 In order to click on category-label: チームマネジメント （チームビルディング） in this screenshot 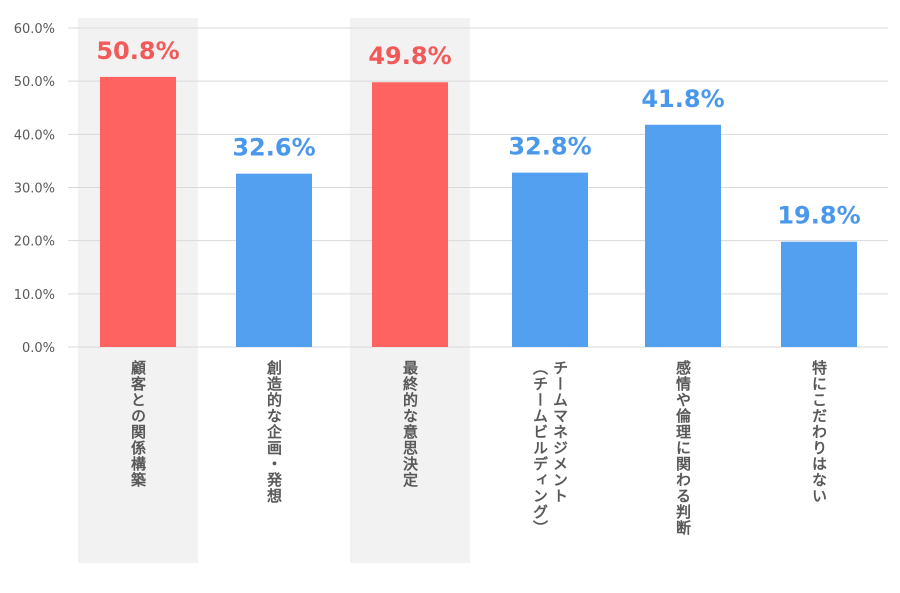, I will do `click(550, 448)`.